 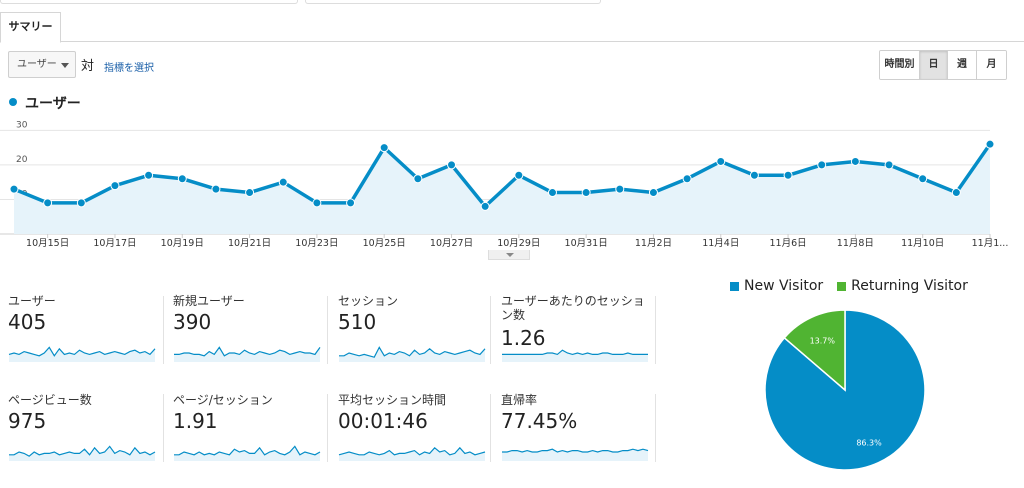 I want to click on time-button-hourly: 時間別, so click(x=900, y=65).